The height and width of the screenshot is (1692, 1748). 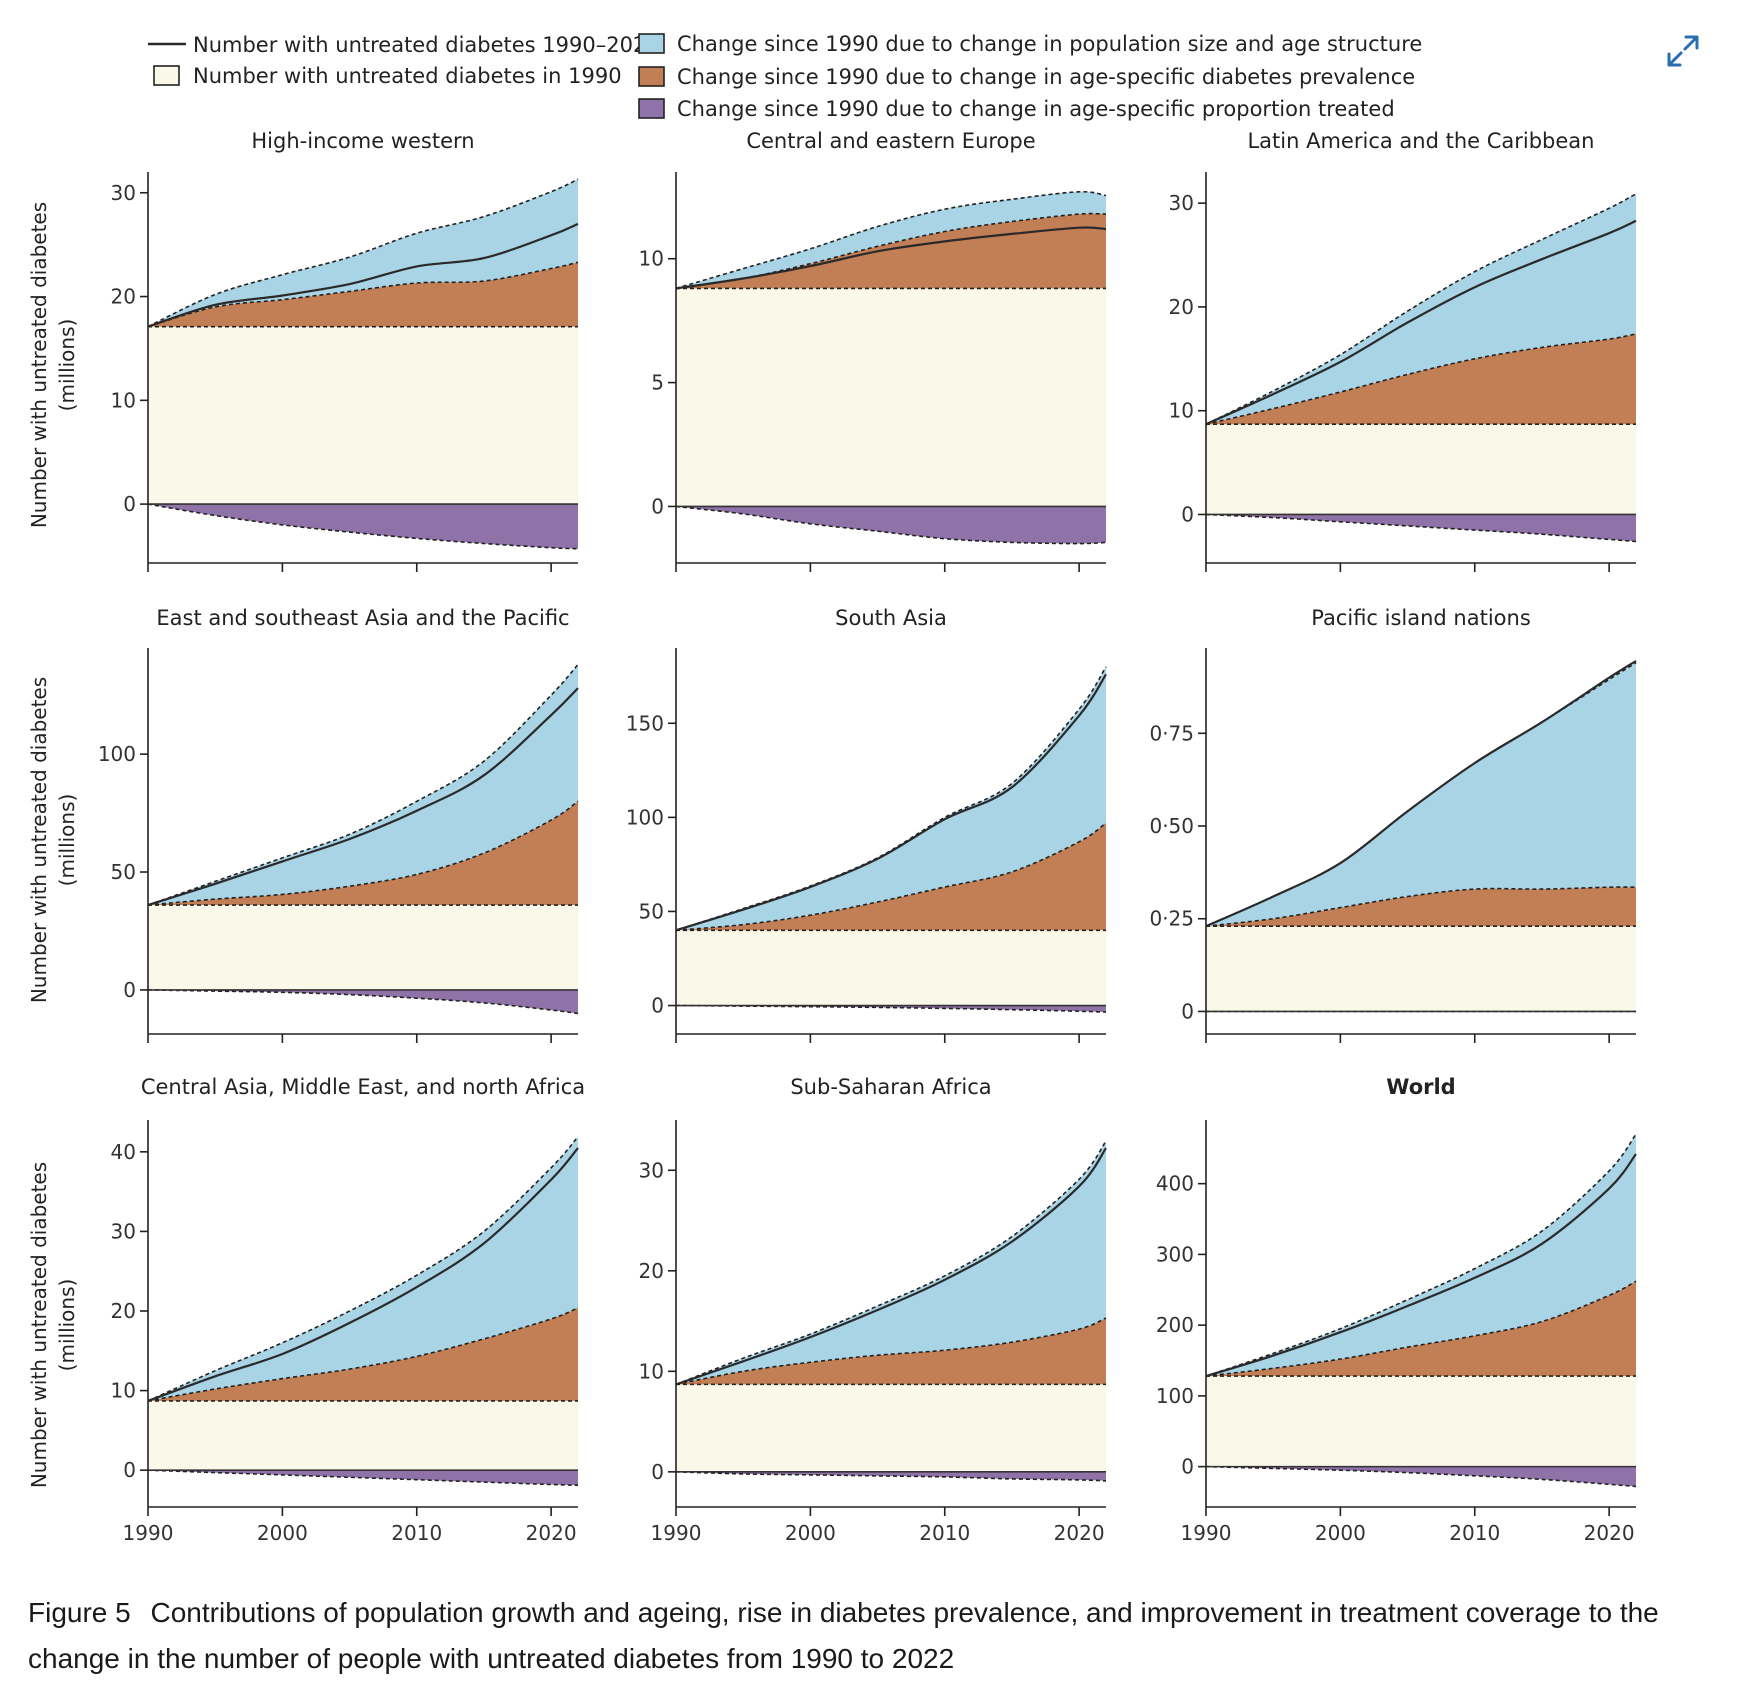 I want to click on panel-title: East and southeast Asia and the Pacific, so click(x=362, y=618).